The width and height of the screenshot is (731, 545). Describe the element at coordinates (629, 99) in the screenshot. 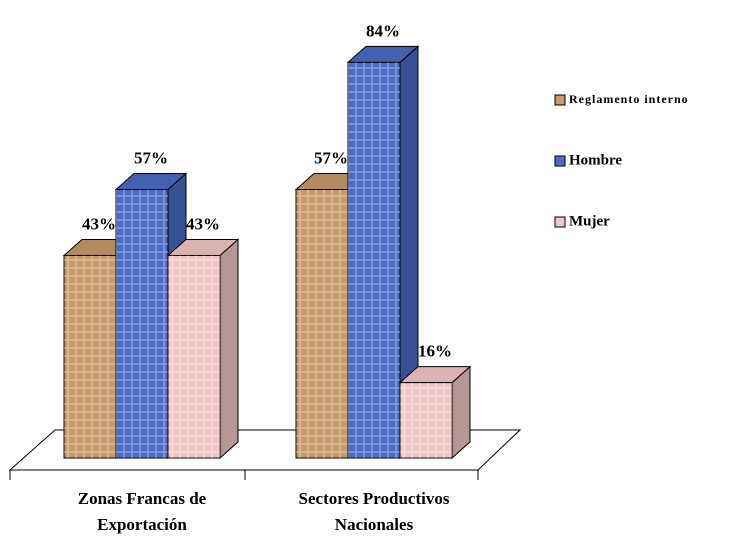

I see `legend-label: Reglamento interno` at that location.